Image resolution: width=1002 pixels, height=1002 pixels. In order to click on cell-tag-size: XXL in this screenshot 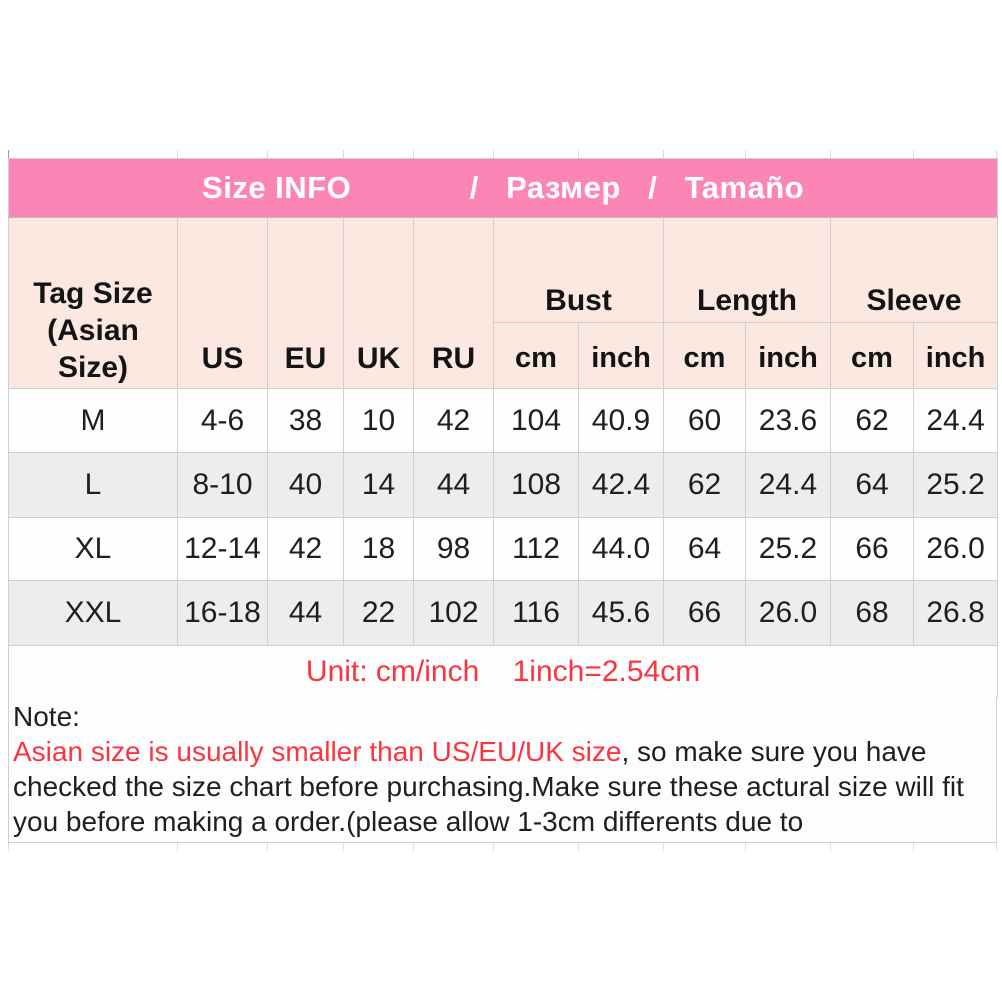, I will do `click(93, 613)`.